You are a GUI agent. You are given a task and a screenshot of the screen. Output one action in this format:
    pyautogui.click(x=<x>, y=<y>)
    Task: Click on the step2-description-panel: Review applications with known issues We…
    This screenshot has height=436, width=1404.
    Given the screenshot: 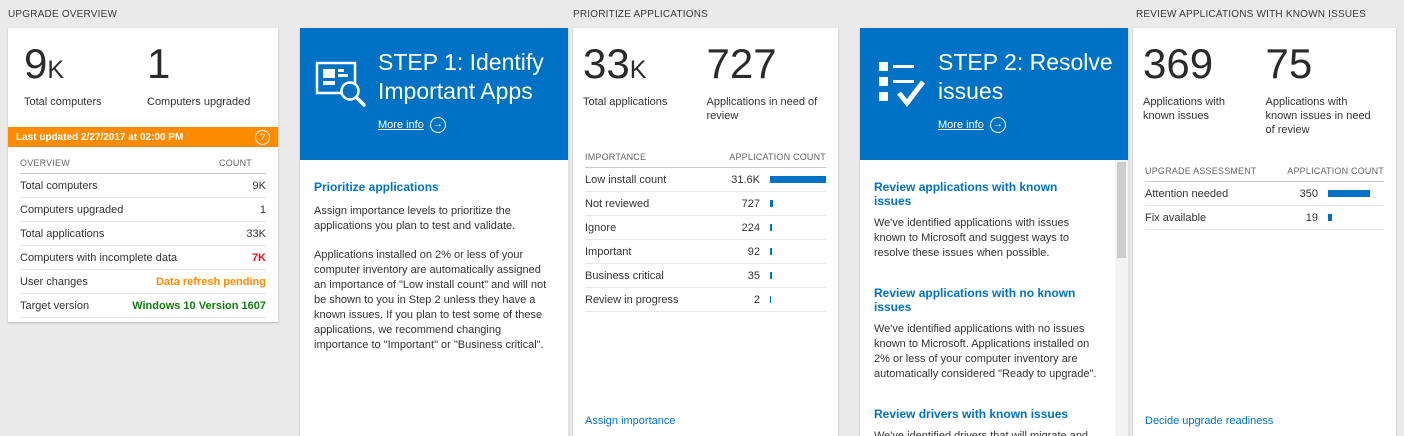 What is the action you would take?
    pyautogui.click(x=994, y=298)
    